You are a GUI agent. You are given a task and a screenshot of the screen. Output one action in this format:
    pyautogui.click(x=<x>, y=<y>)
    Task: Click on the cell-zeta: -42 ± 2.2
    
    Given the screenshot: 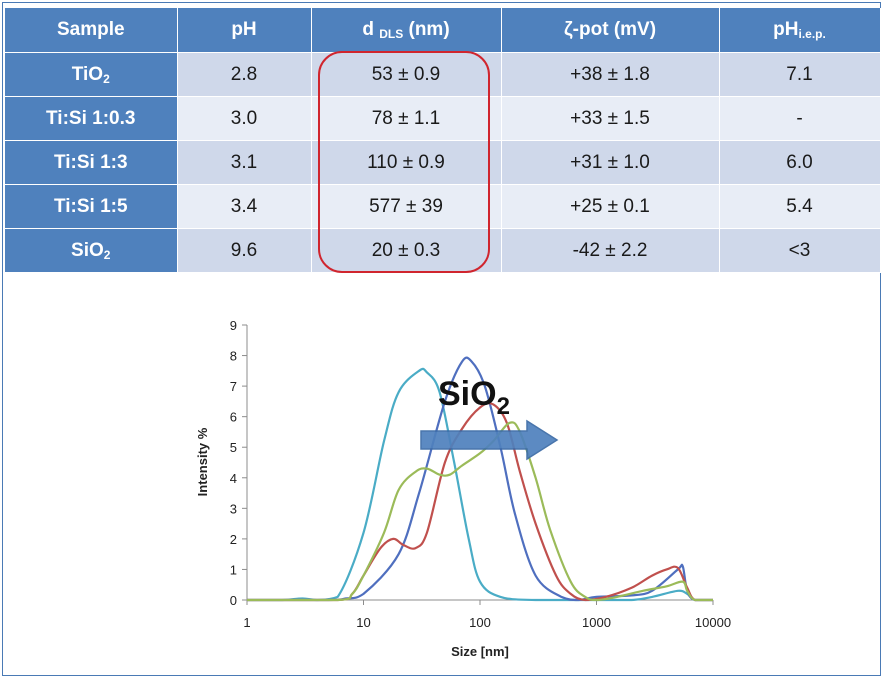 What is the action you would take?
    pyautogui.click(x=610, y=250)
    